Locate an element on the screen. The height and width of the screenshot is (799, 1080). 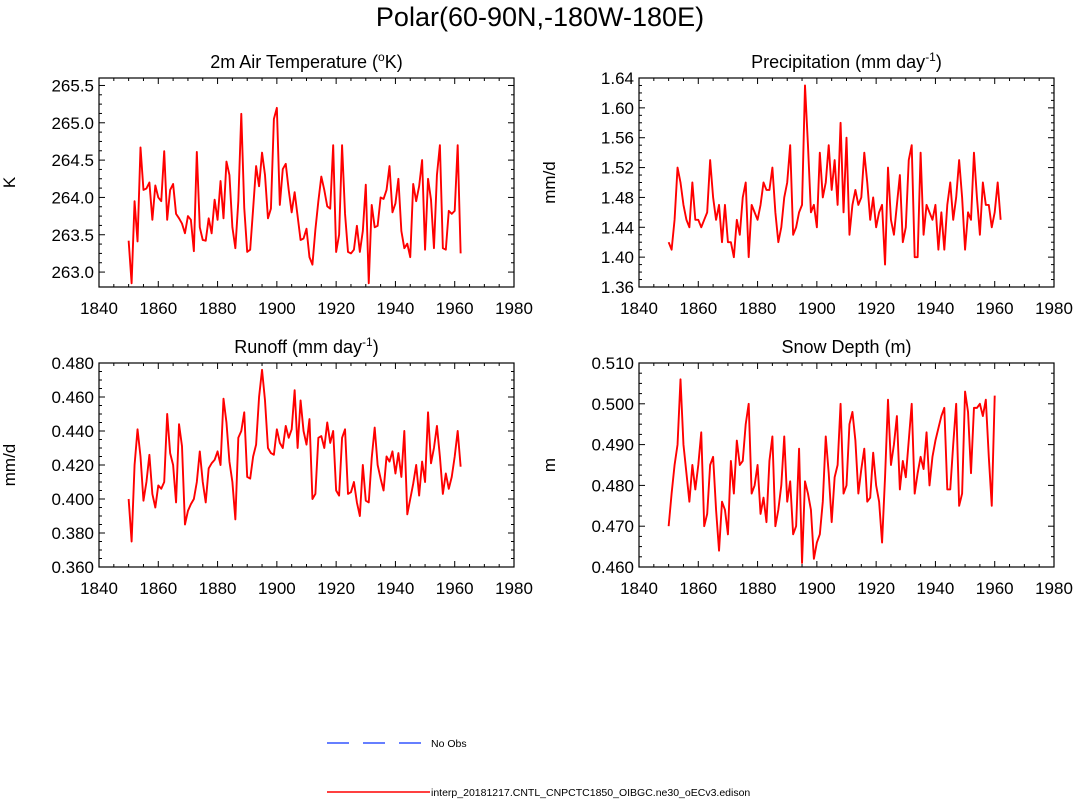
series-line-temperature is located at coordinates (294, 195).